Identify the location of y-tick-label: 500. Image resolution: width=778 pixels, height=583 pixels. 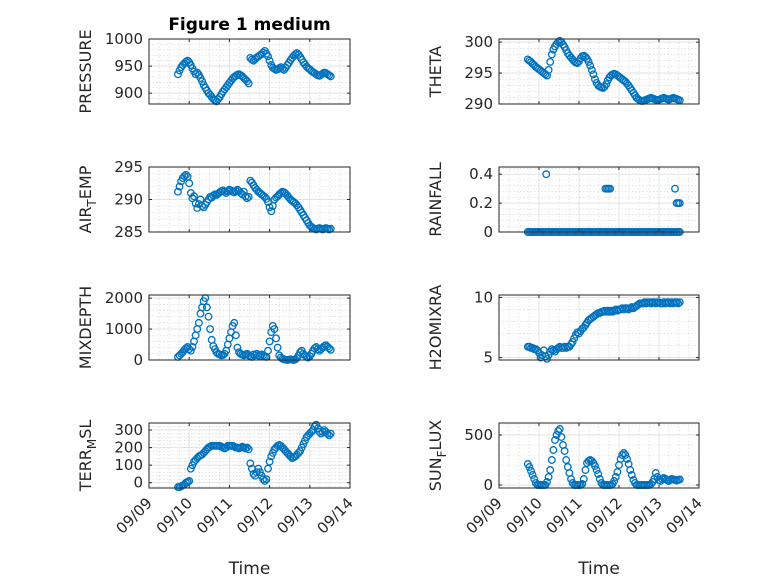
(478, 435).